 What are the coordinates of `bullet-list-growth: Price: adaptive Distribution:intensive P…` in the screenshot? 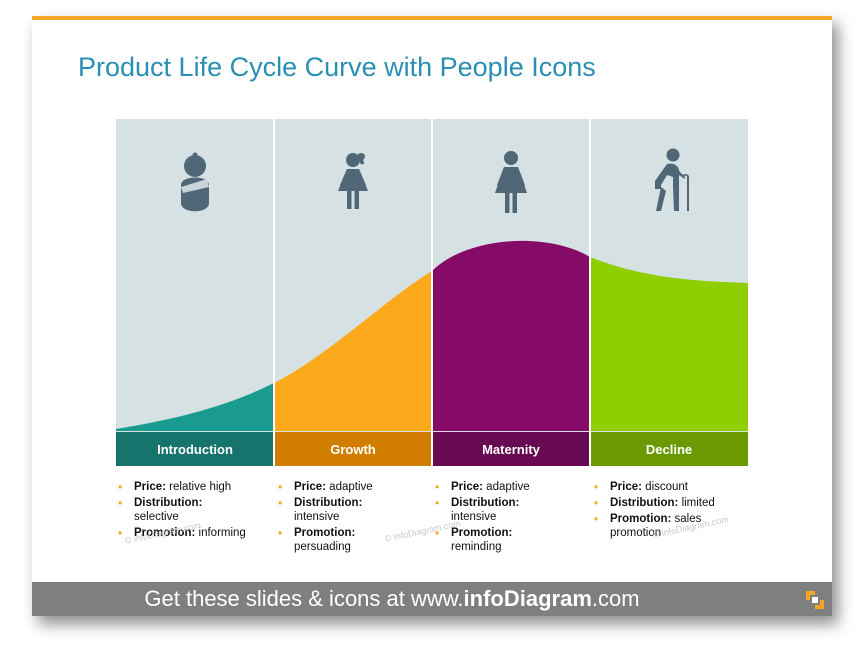 It's located at (351, 518).